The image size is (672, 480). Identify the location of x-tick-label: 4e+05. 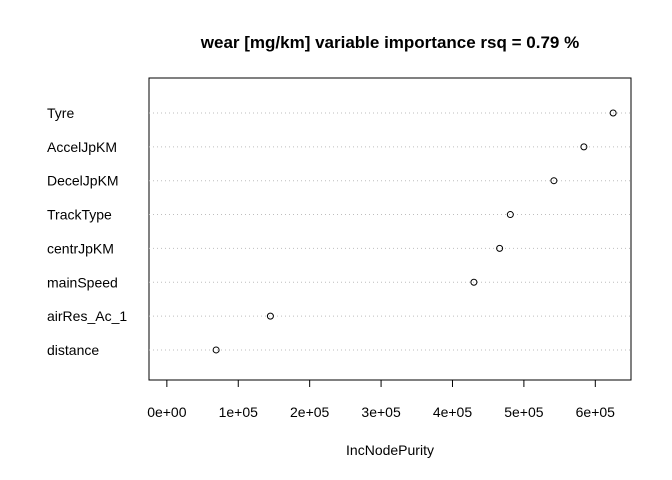
(453, 412).